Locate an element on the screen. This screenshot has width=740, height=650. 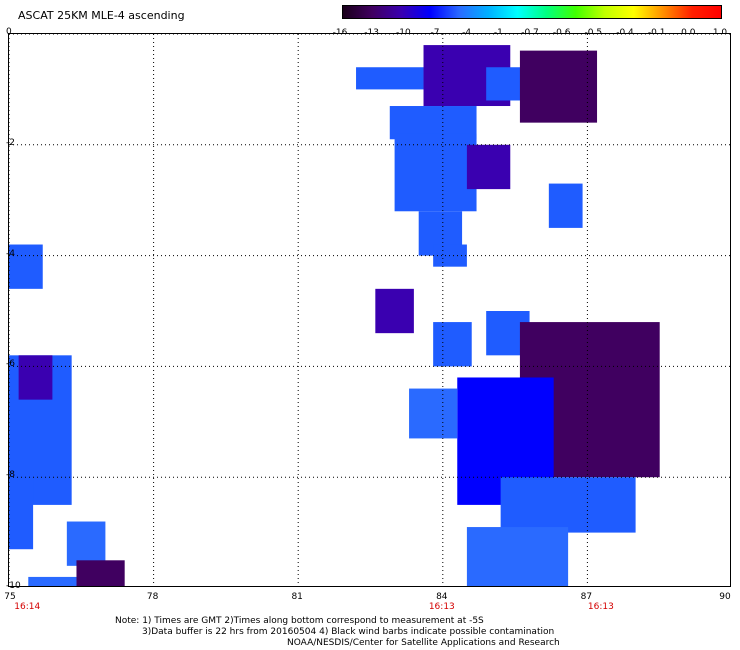
map-title: ASCAT 25KM MLE-4 ascending is located at coordinates (101, 15).